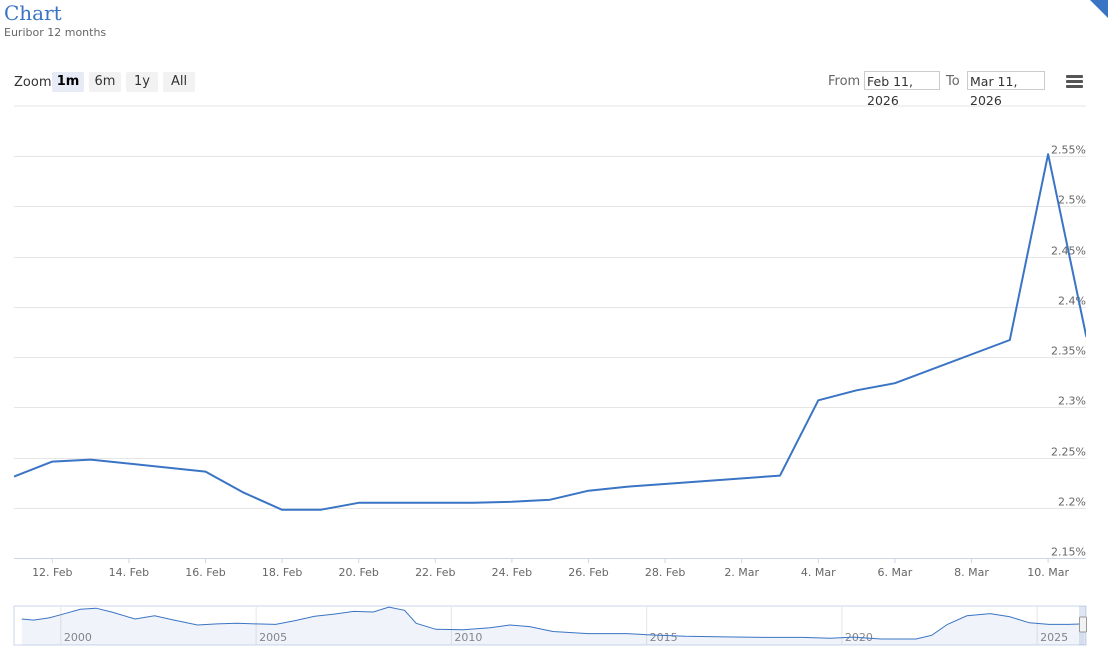 The image size is (1108, 647). What do you see at coordinates (741, 572) in the screenshot?
I see `x-tick-label: 2. Mar` at bounding box center [741, 572].